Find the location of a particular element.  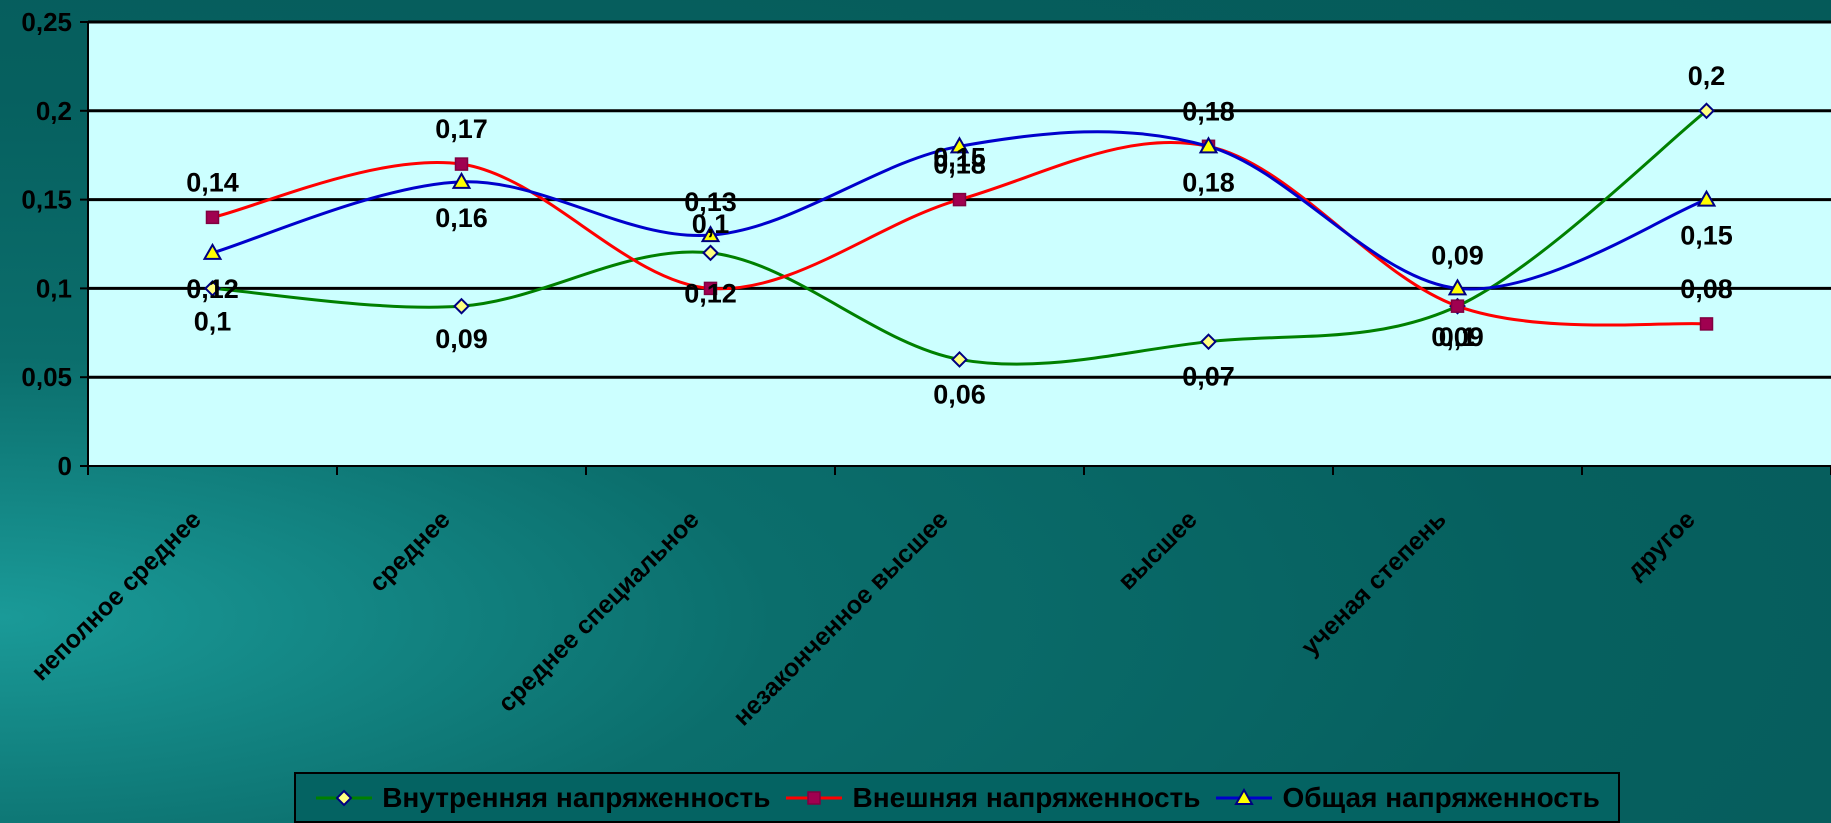

y-tick-label: 0,25 is located at coordinates (46, 22).